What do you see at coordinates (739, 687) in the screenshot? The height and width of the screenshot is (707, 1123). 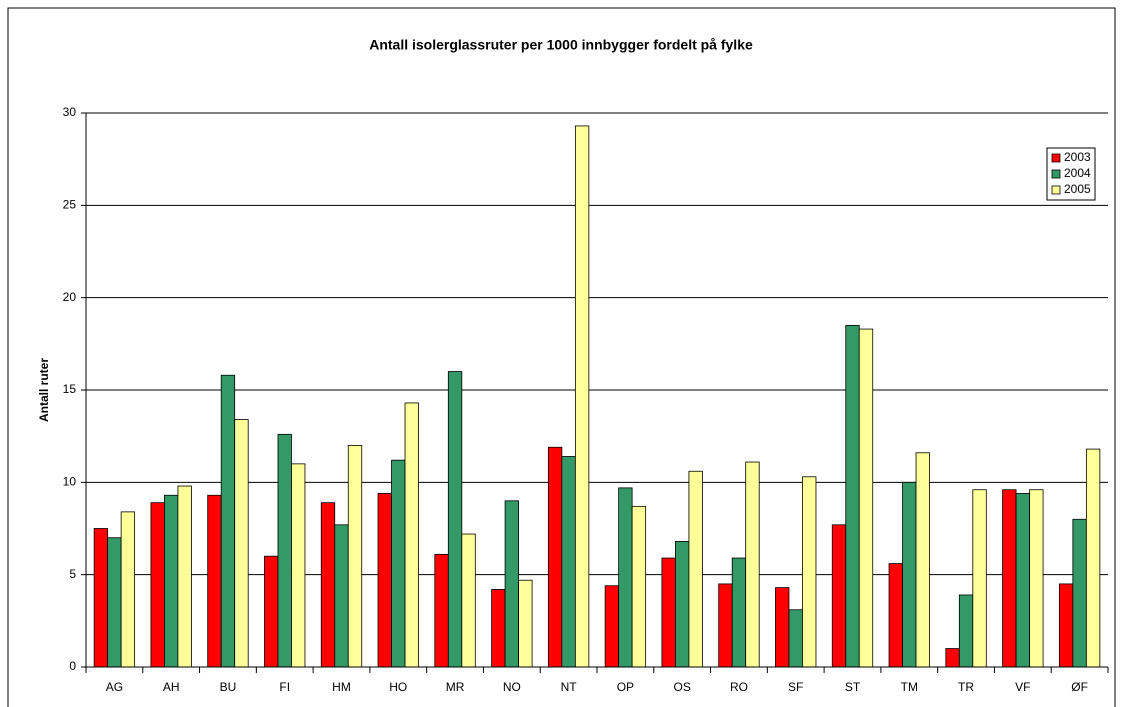 I see `x-tick-label: RO` at bounding box center [739, 687].